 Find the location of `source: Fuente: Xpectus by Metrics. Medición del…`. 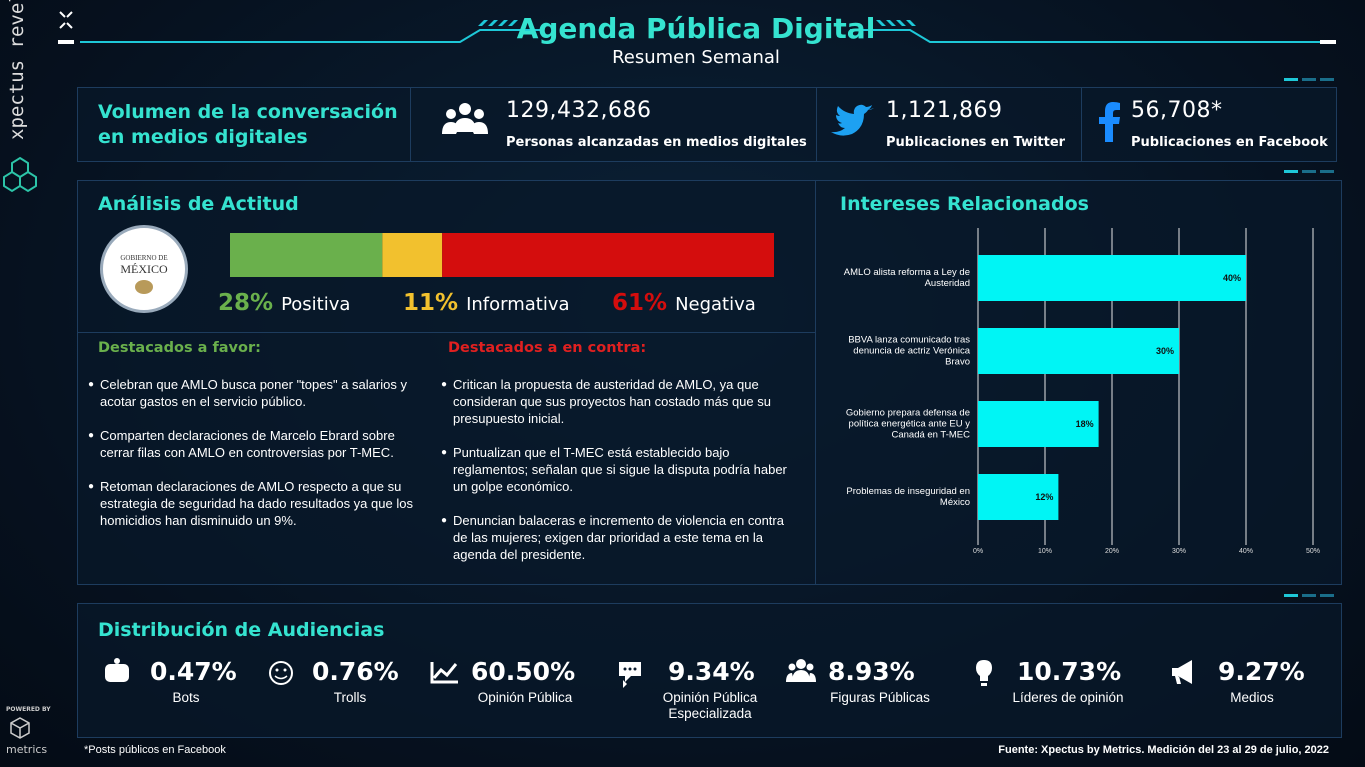

source: Fuente: Xpectus by Metrics. Medición del… is located at coordinates (1163, 750).